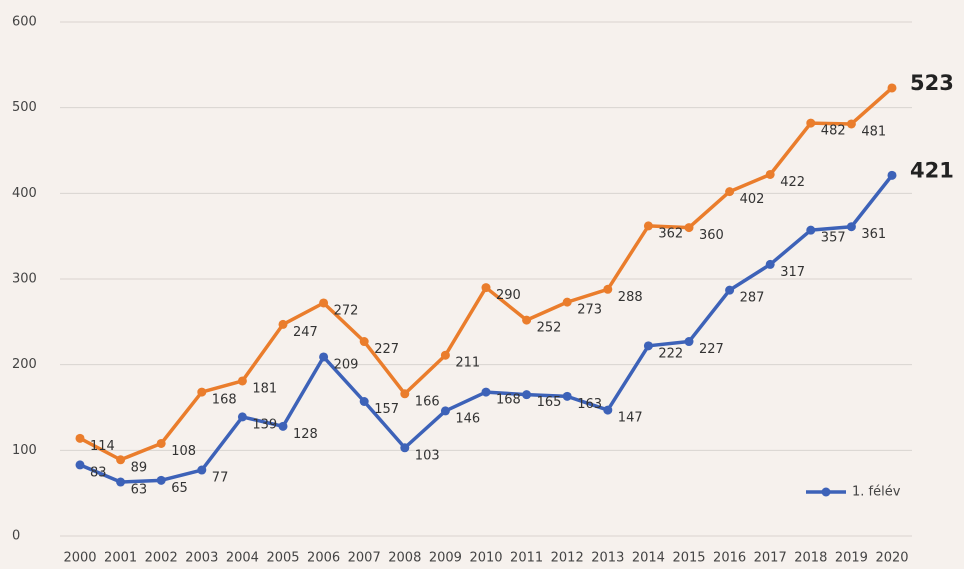  I want to click on data-label: 252, so click(549, 328).